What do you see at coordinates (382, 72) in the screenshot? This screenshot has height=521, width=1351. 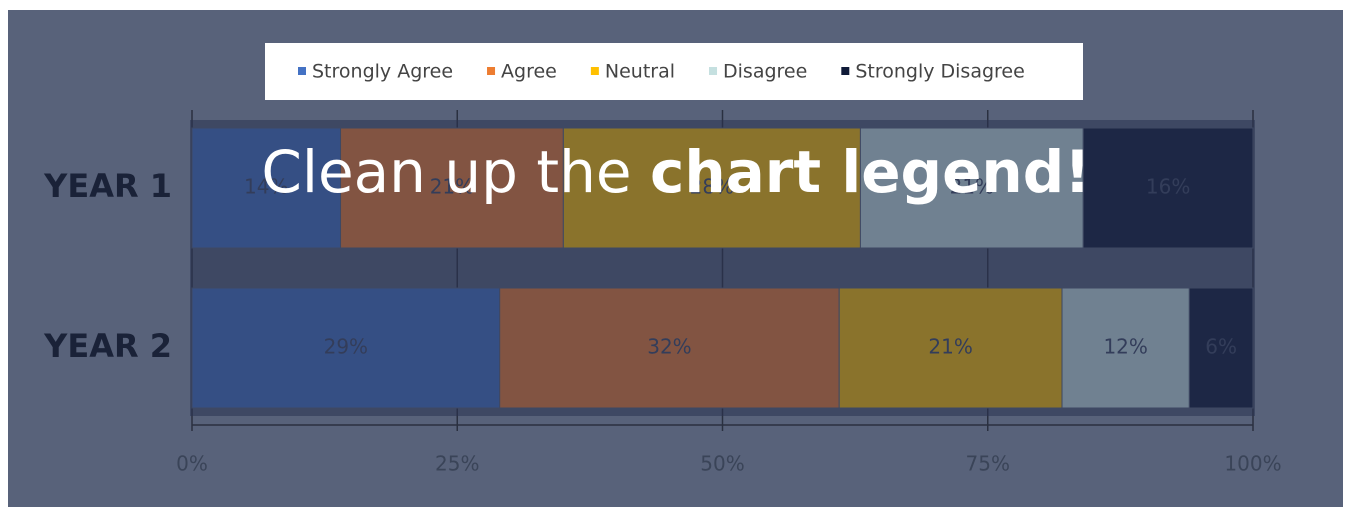 I see `legend-label: Strongly Agree` at bounding box center [382, 72].